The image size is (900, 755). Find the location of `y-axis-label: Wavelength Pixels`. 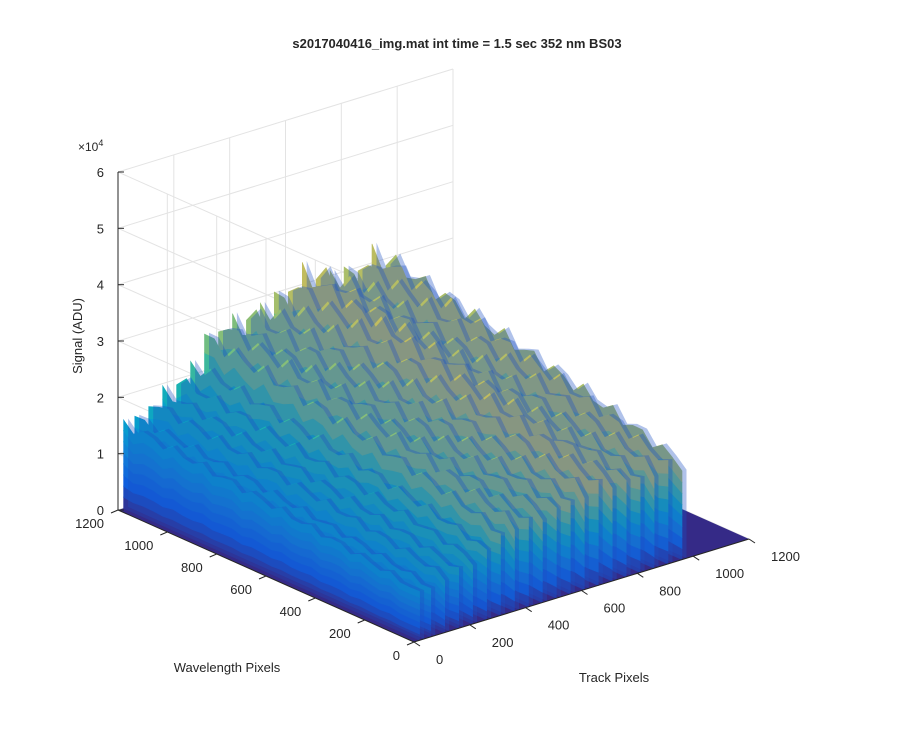

y-axis-label: Wavelength Pixels is located at coordinates (227, 667).